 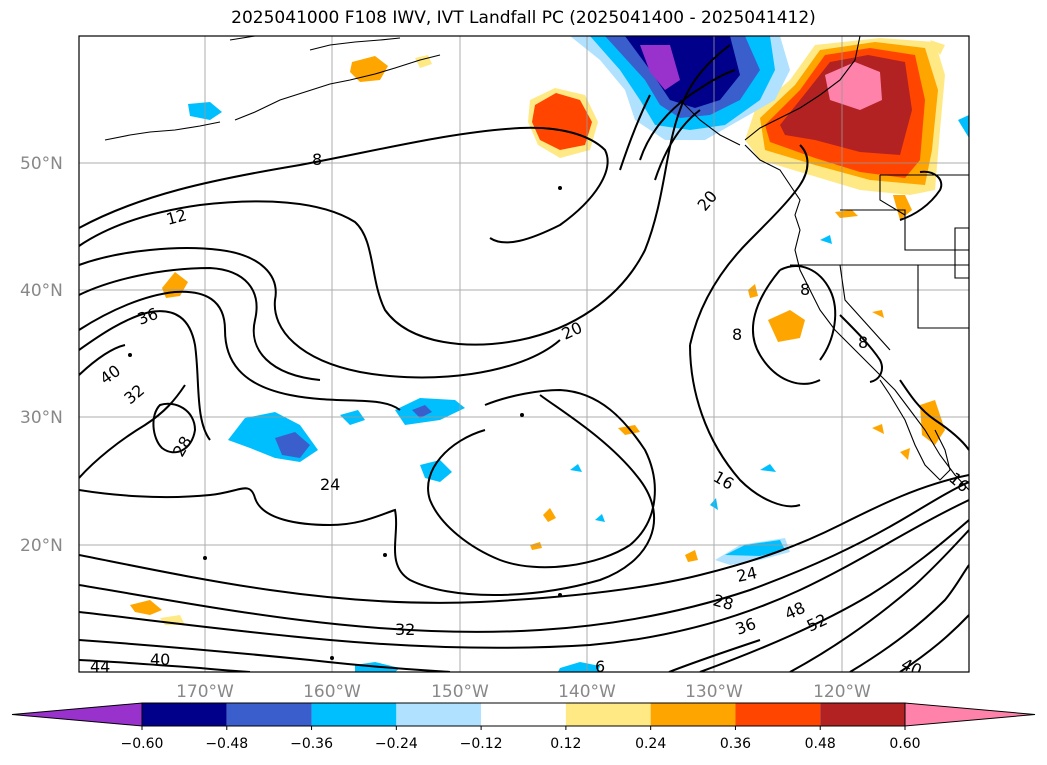 I want to click on lon-label: 140°W, so click(x=587, y=692).